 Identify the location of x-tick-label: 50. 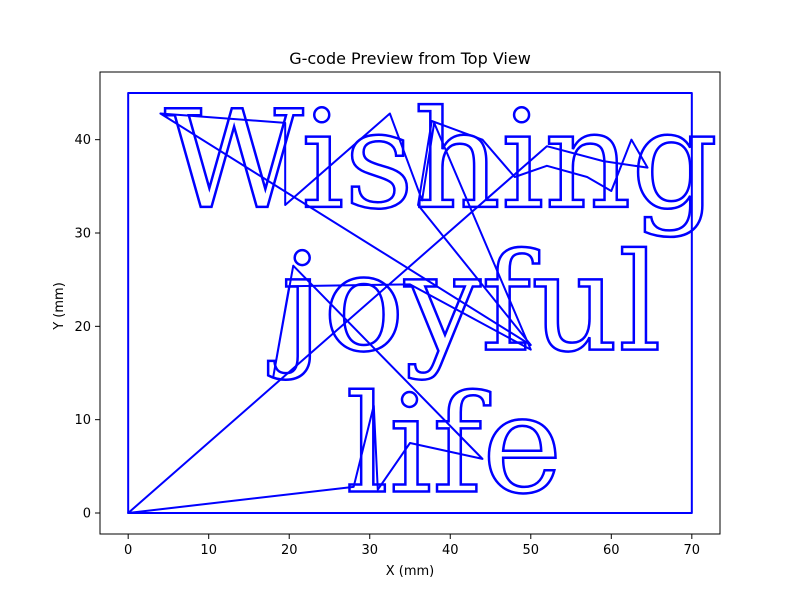
(531, 550).